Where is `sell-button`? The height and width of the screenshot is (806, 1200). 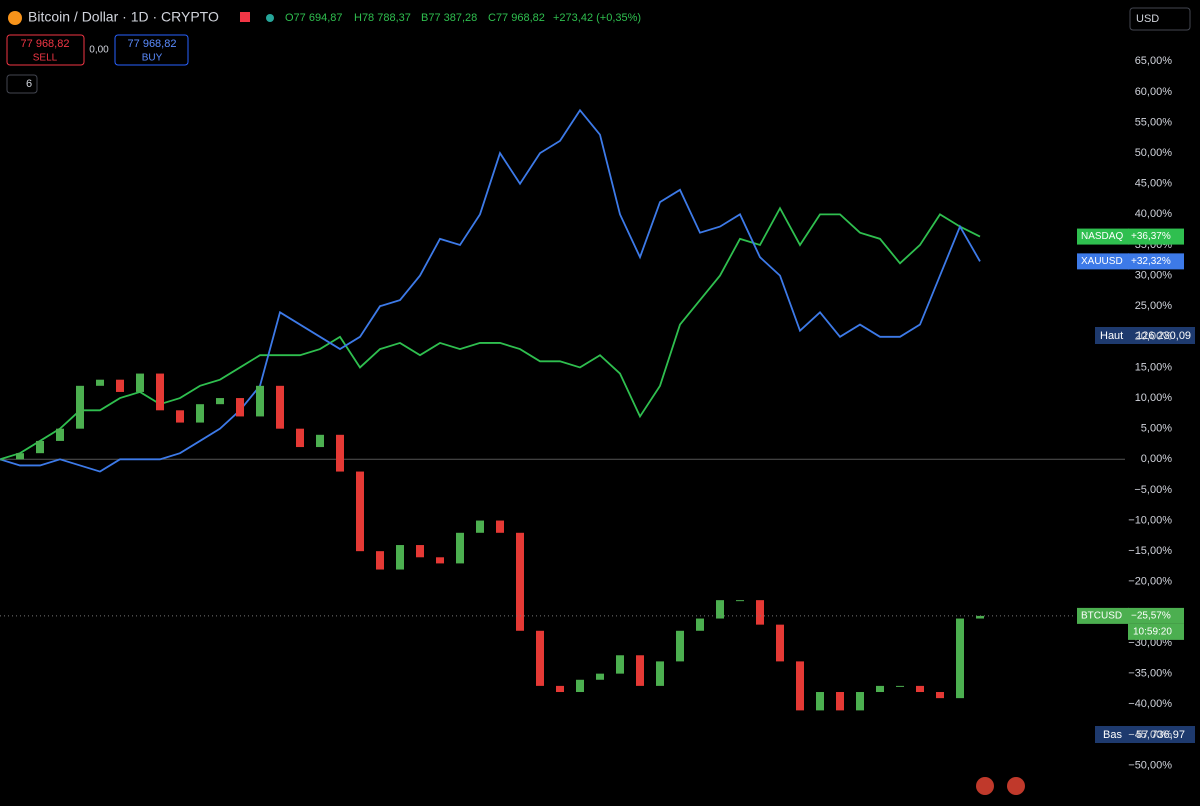
sell-button is located at coordinates (45, 50).